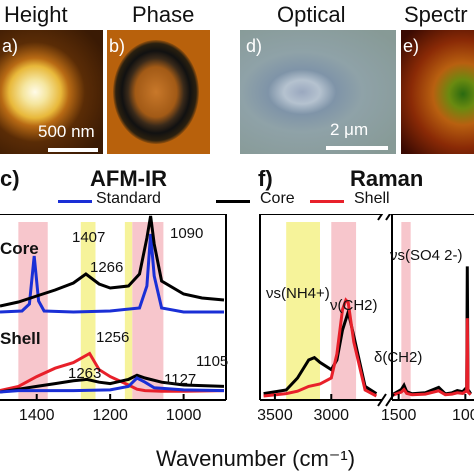 Image resolution: width=474 pixels, height=474 pixels. Describe the element at coordinates (436, 14) in the screenshot. I see `title-spectra: Spectr` at that location.